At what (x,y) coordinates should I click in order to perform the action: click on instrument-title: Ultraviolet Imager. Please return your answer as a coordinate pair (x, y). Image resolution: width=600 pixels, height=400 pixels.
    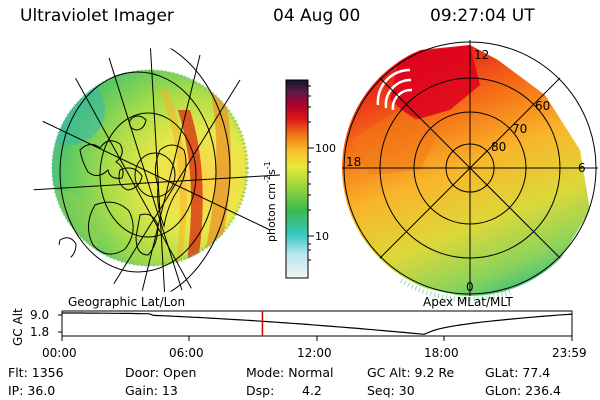
    Looking at the image, I should click on (97, 16).